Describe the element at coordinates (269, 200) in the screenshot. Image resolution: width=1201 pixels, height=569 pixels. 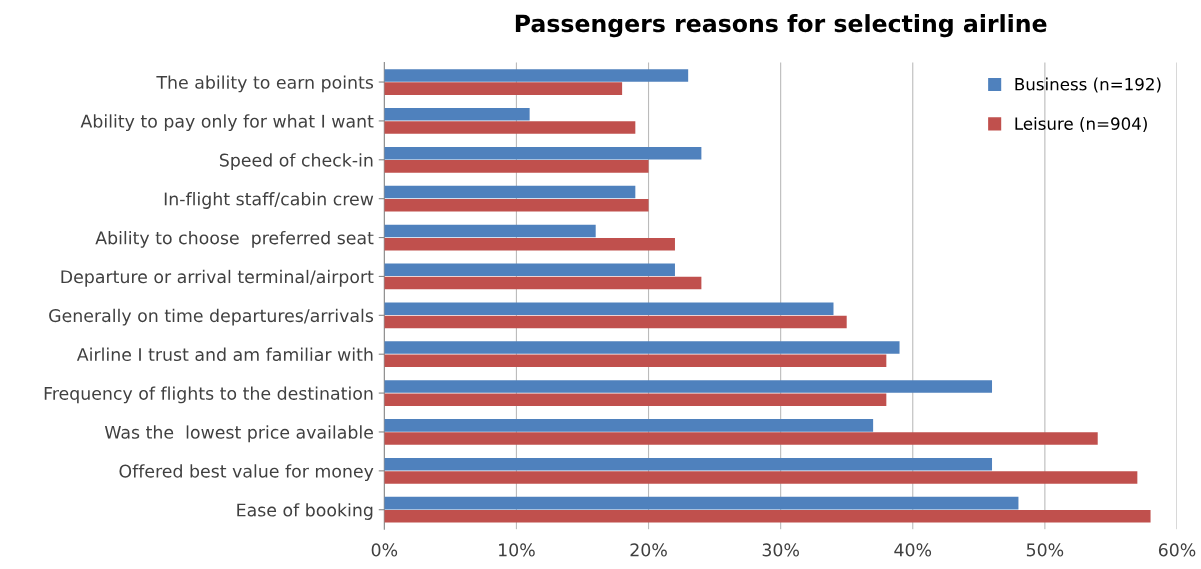
I see `y-tick-label: In-flight staff/cabin crew` at that location.